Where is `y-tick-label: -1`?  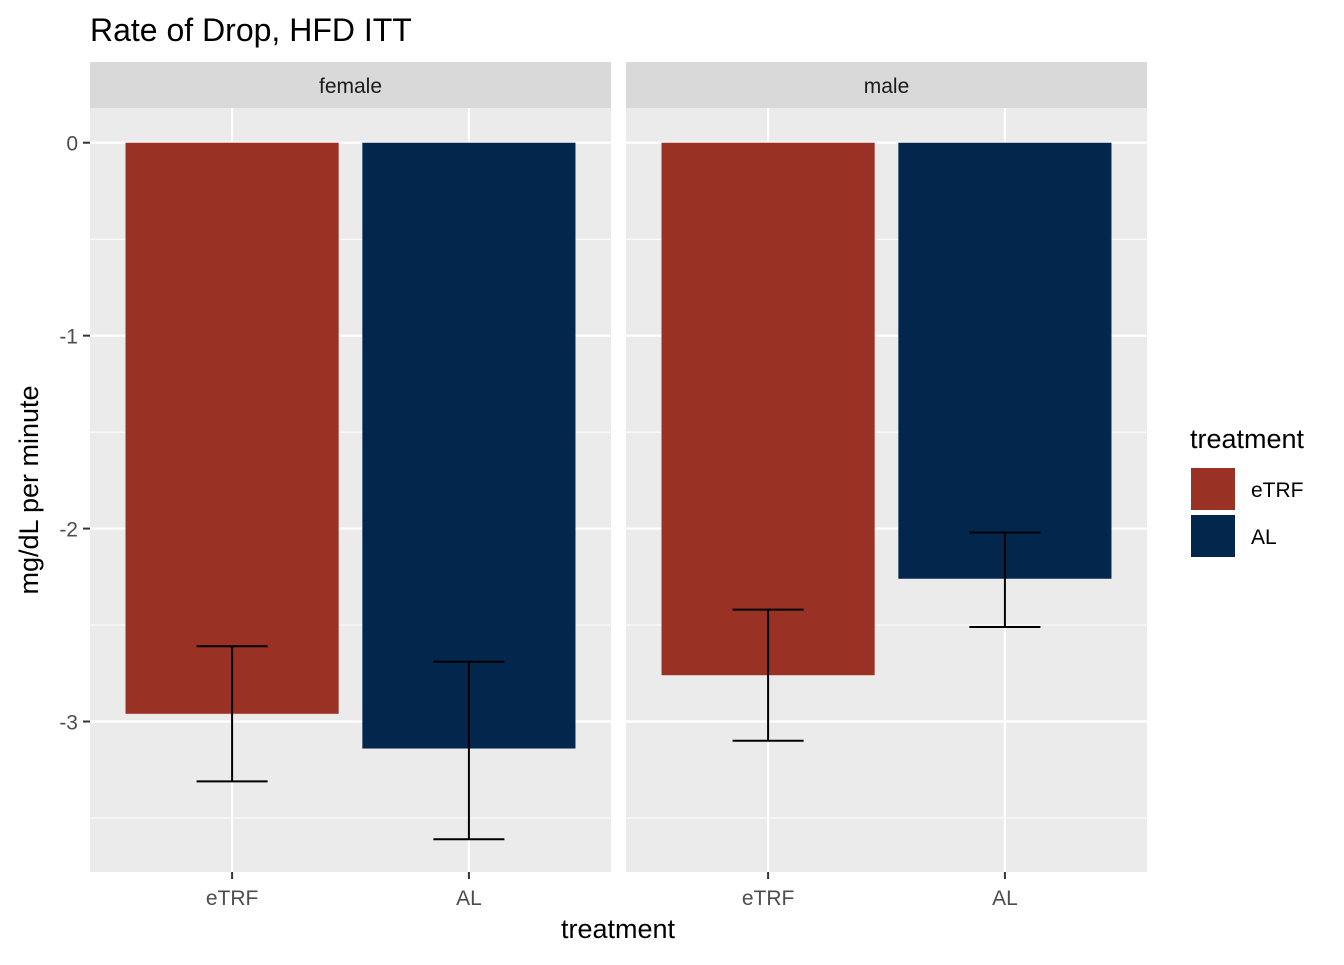
y-tick-label: -1 is located at coordinates (68, 337).